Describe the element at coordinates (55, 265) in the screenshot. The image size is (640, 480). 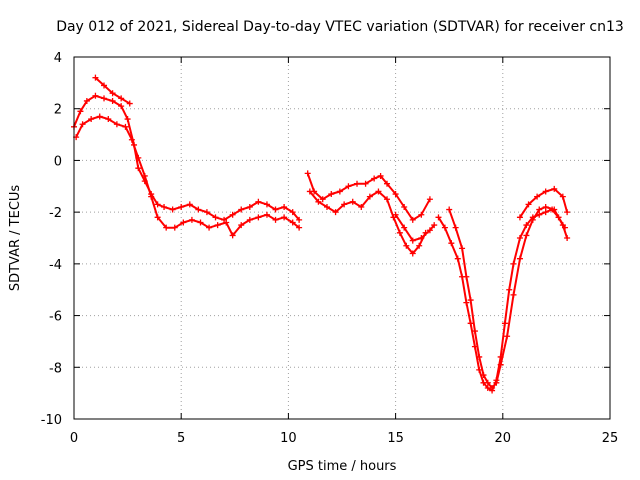
I see `y-tick-label: -4` at that location.